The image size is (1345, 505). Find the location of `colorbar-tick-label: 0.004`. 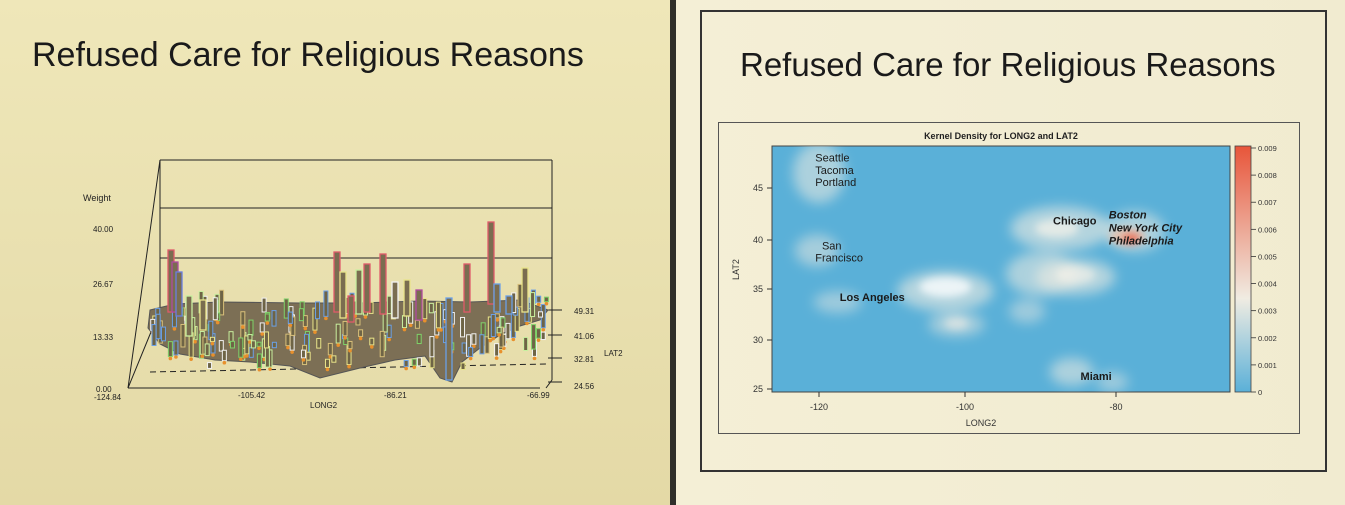

colorbar-tick-label: 0.004 is located at coordinates (1267, 284).